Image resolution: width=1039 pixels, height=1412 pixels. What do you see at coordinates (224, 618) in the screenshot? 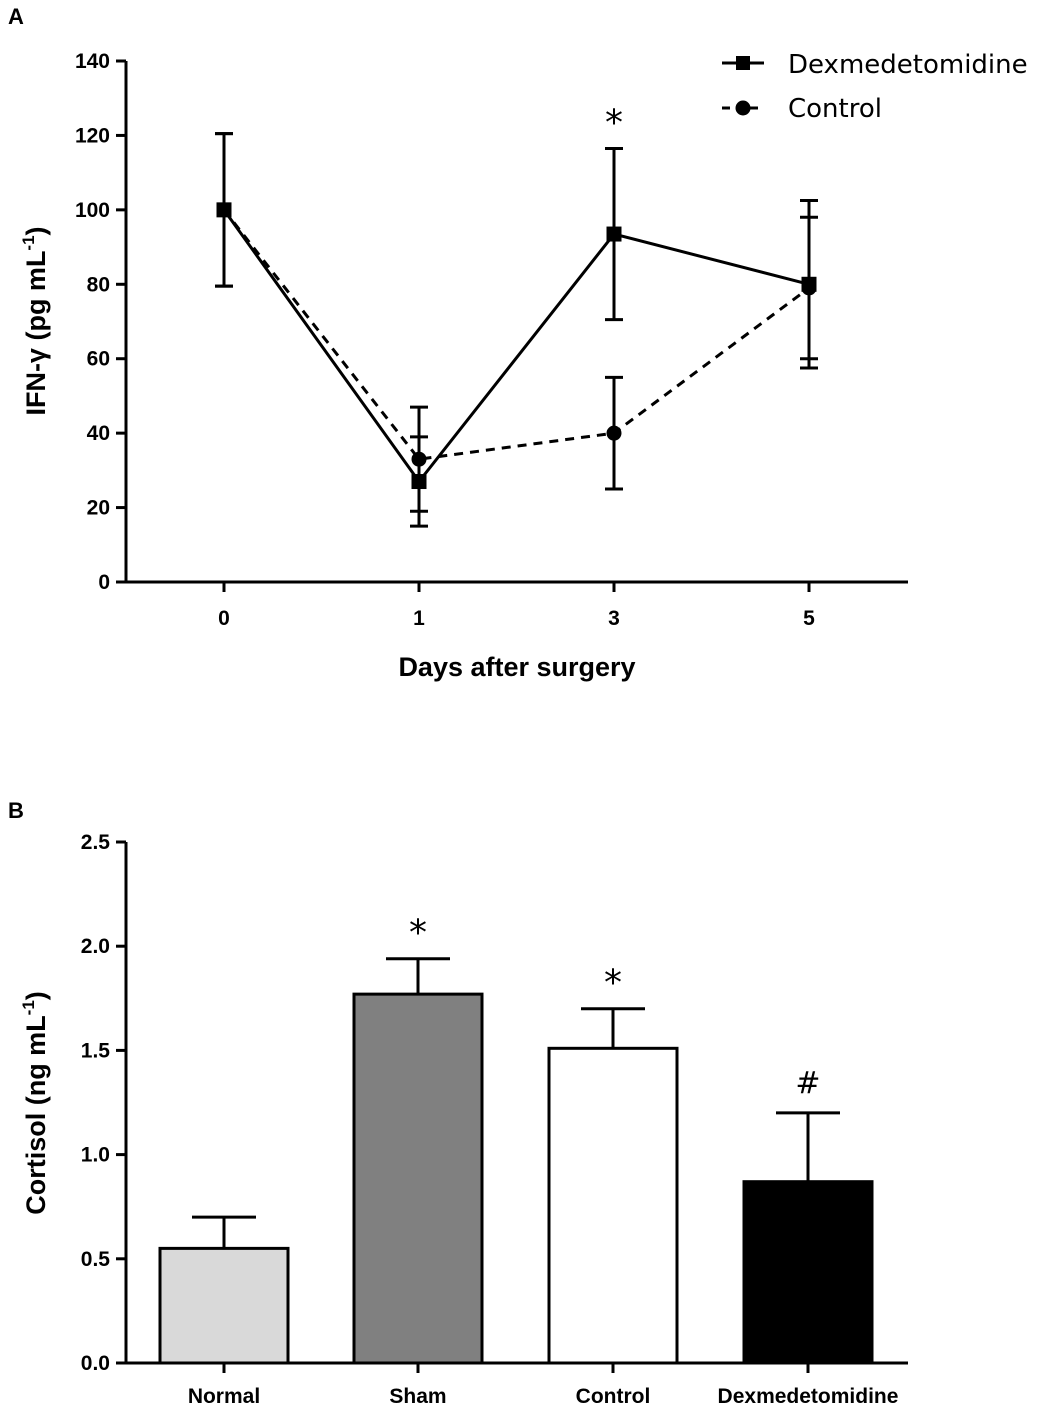
I see `x-tick-label: 0` at bounding box center [224, 618].